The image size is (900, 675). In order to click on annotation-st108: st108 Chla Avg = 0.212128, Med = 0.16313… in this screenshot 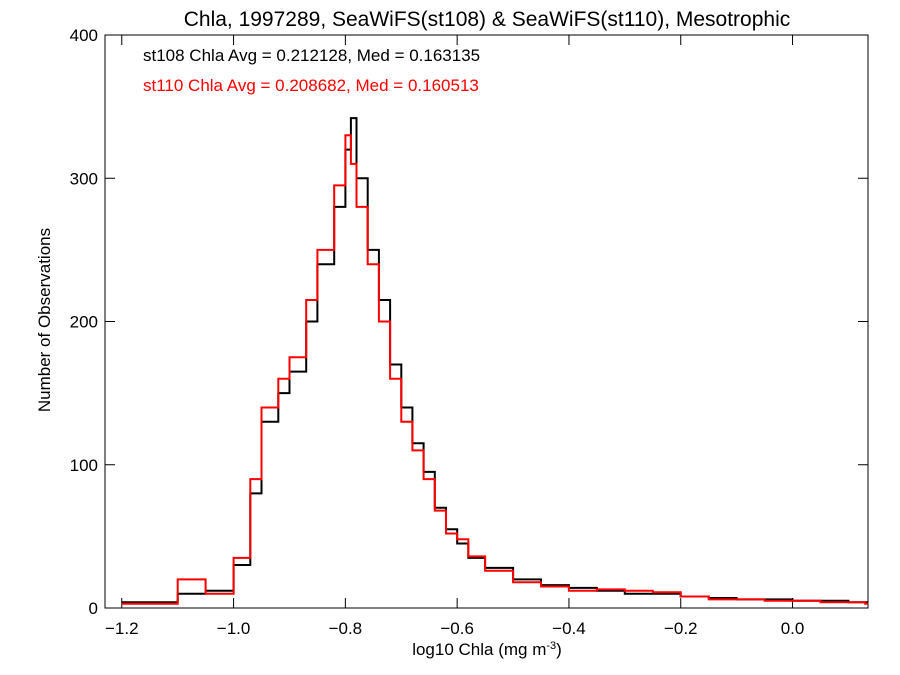, I will do `click(311, 55)`.